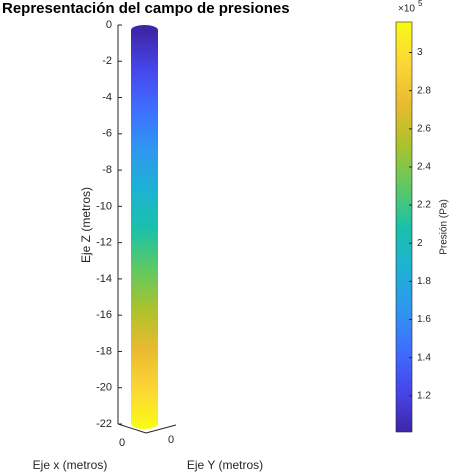  Describe the element at coordinates (122, 443) in the screenshot. I see `x-tick-label: 0` at that location.